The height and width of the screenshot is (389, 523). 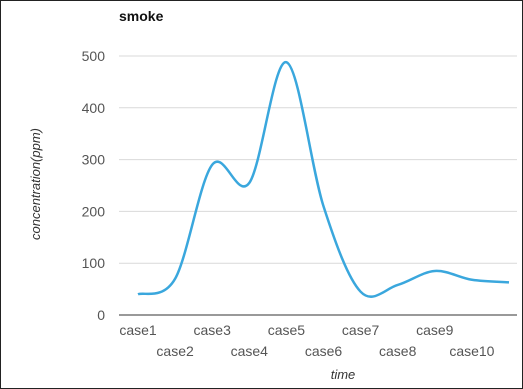 What do you see at coordinates (361, 330) in the screenshot?
I see `x-tick-label: case7` at bounding box center [361, 330].